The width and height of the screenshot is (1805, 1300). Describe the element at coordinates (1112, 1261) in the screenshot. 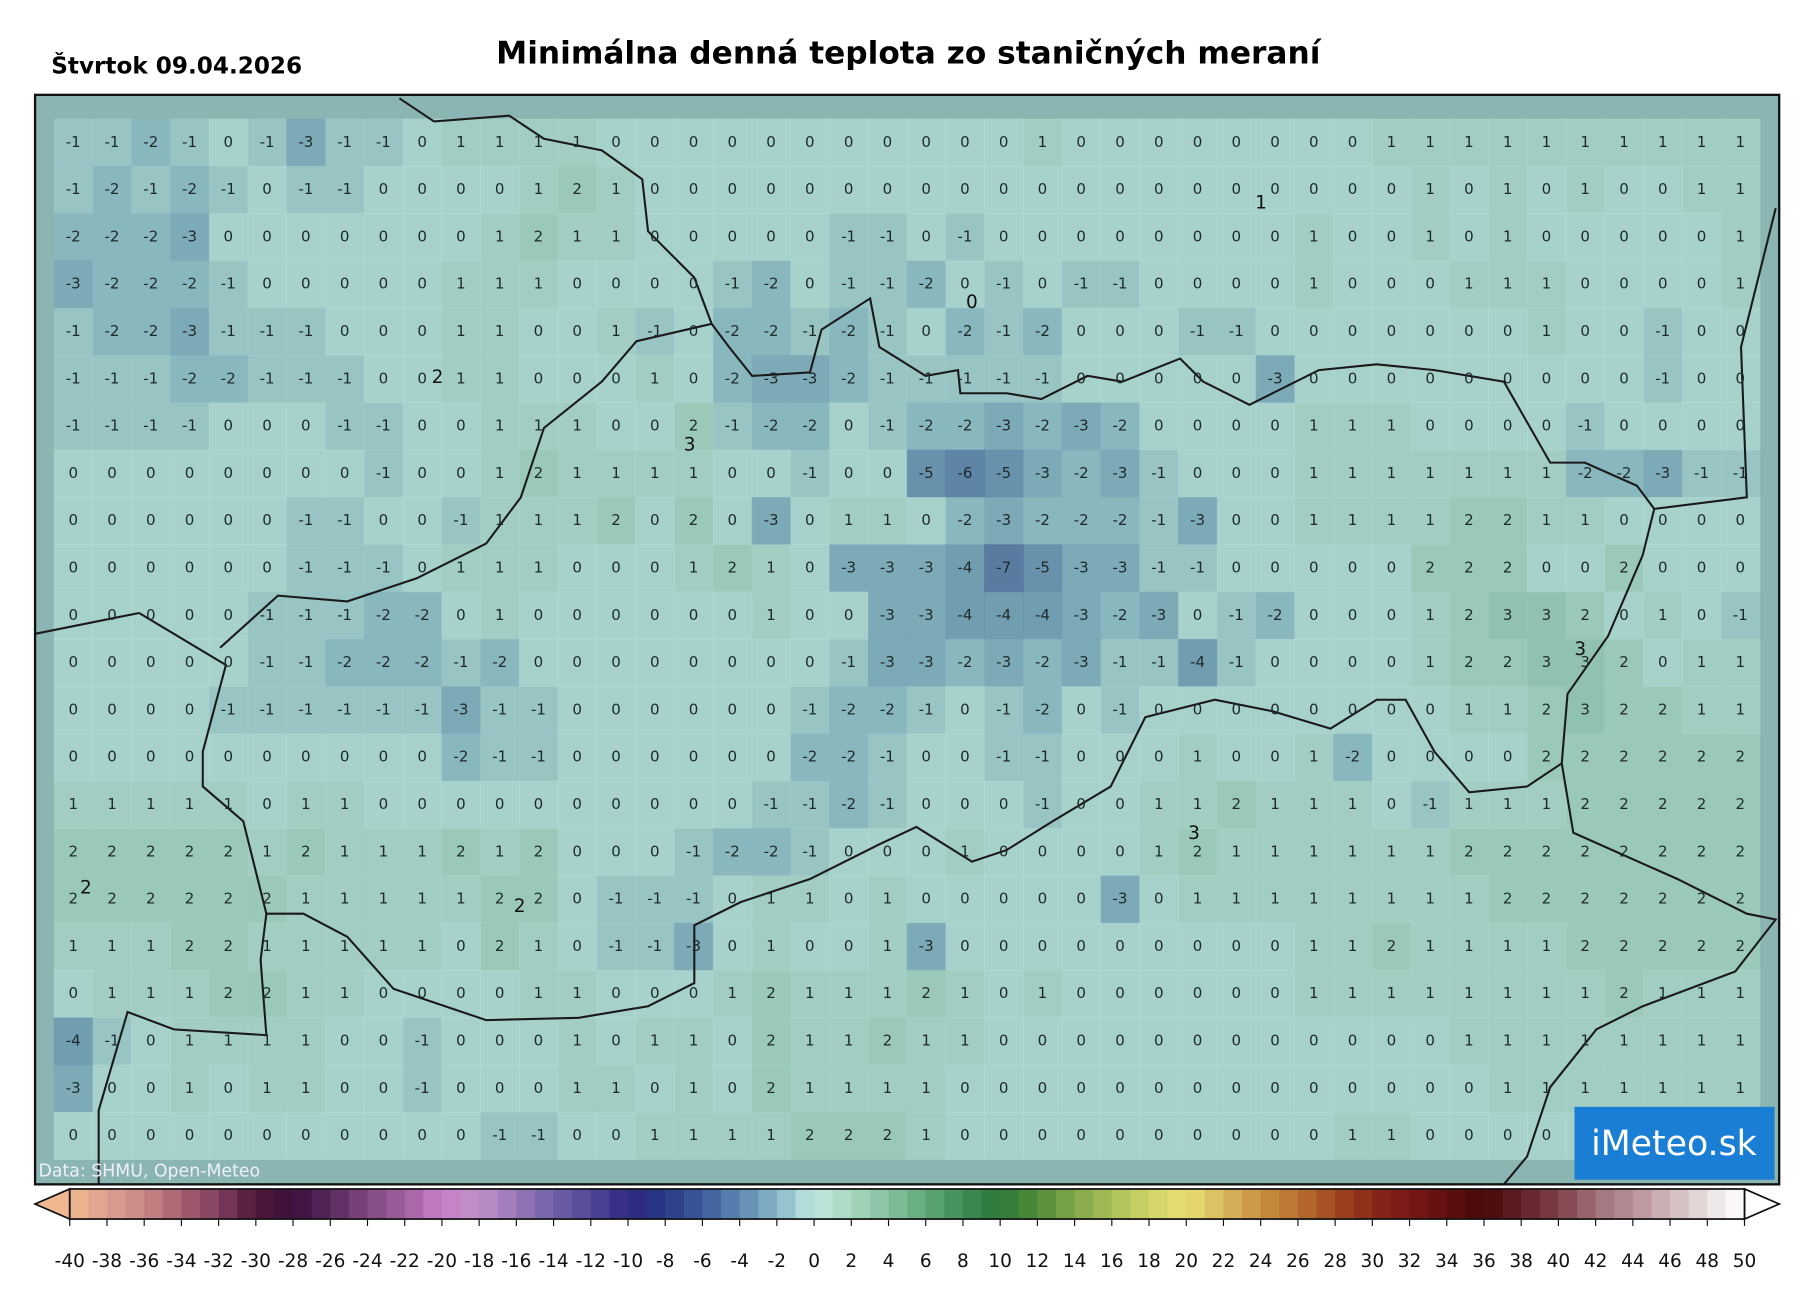

I see `colorbar-tick-label: 16` at that location.